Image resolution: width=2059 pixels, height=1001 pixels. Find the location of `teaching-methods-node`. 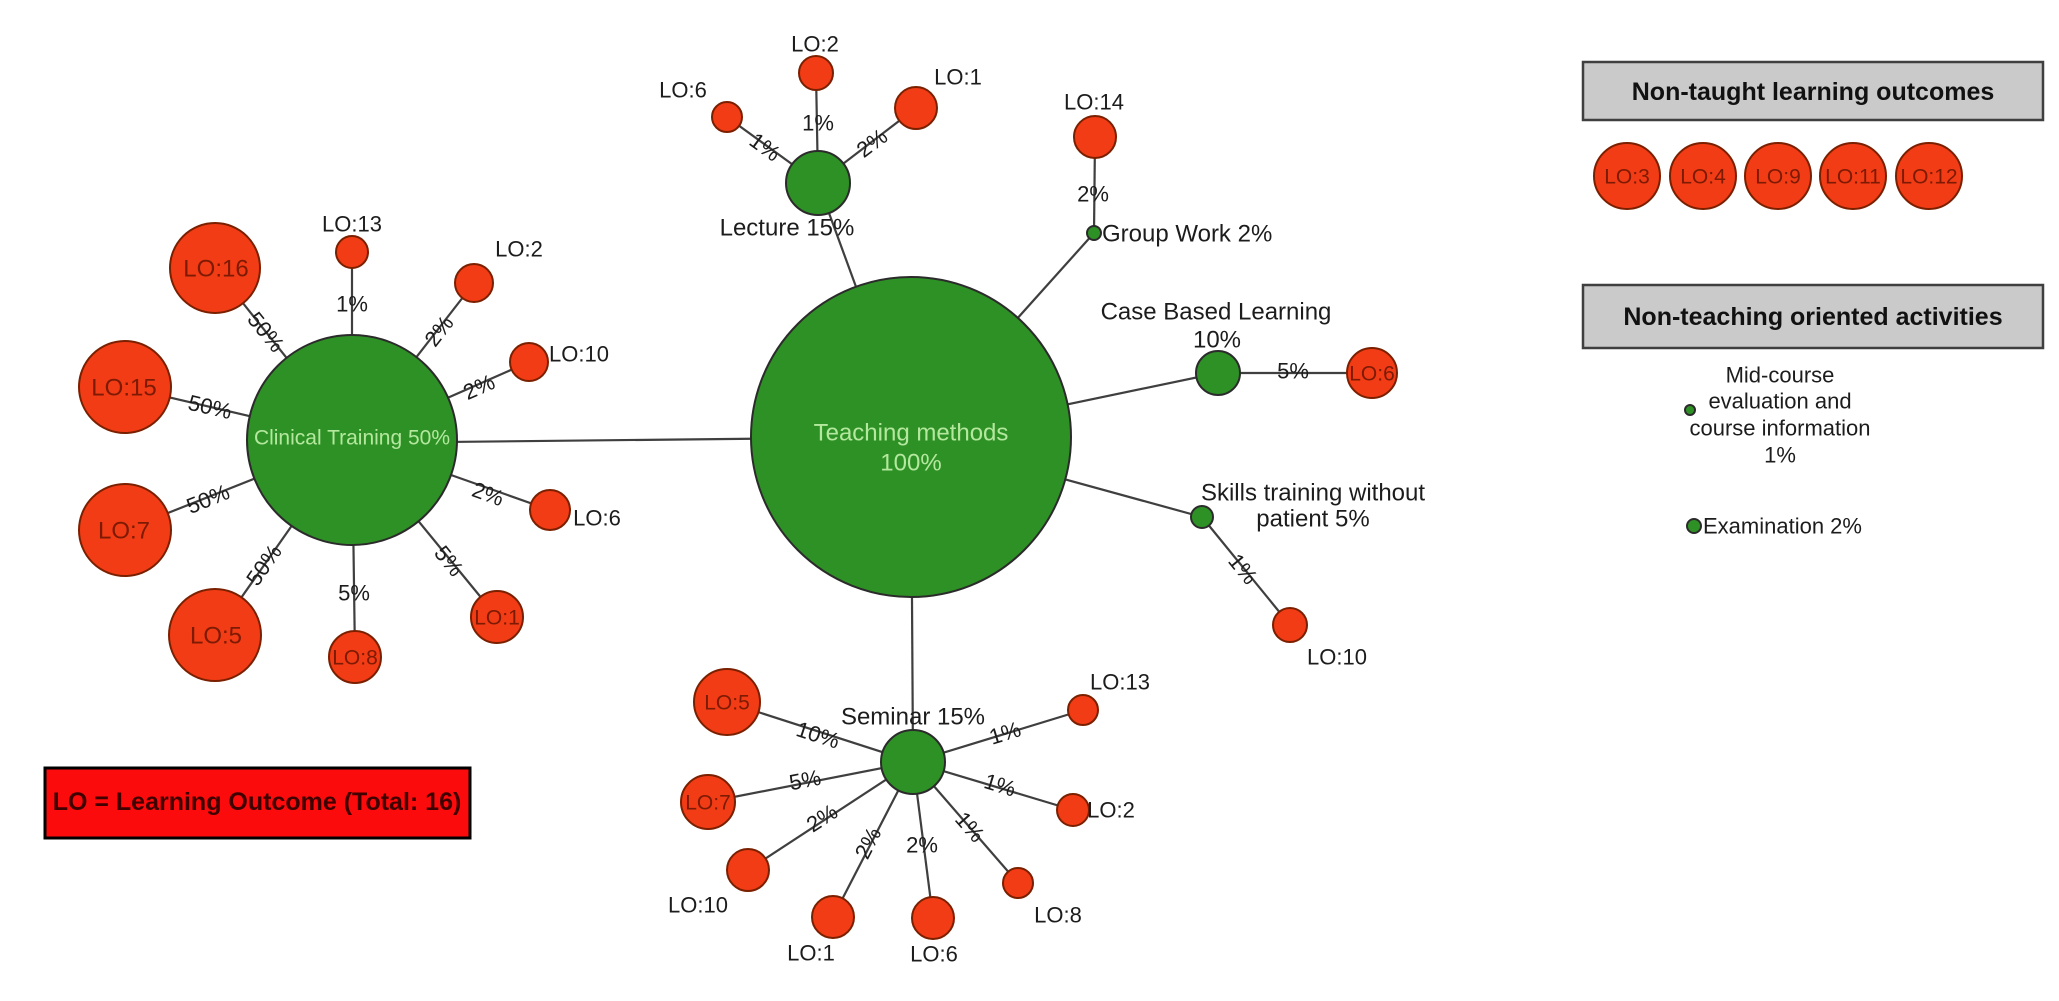

teaching-methods-node is located at coordinates (911, 437).